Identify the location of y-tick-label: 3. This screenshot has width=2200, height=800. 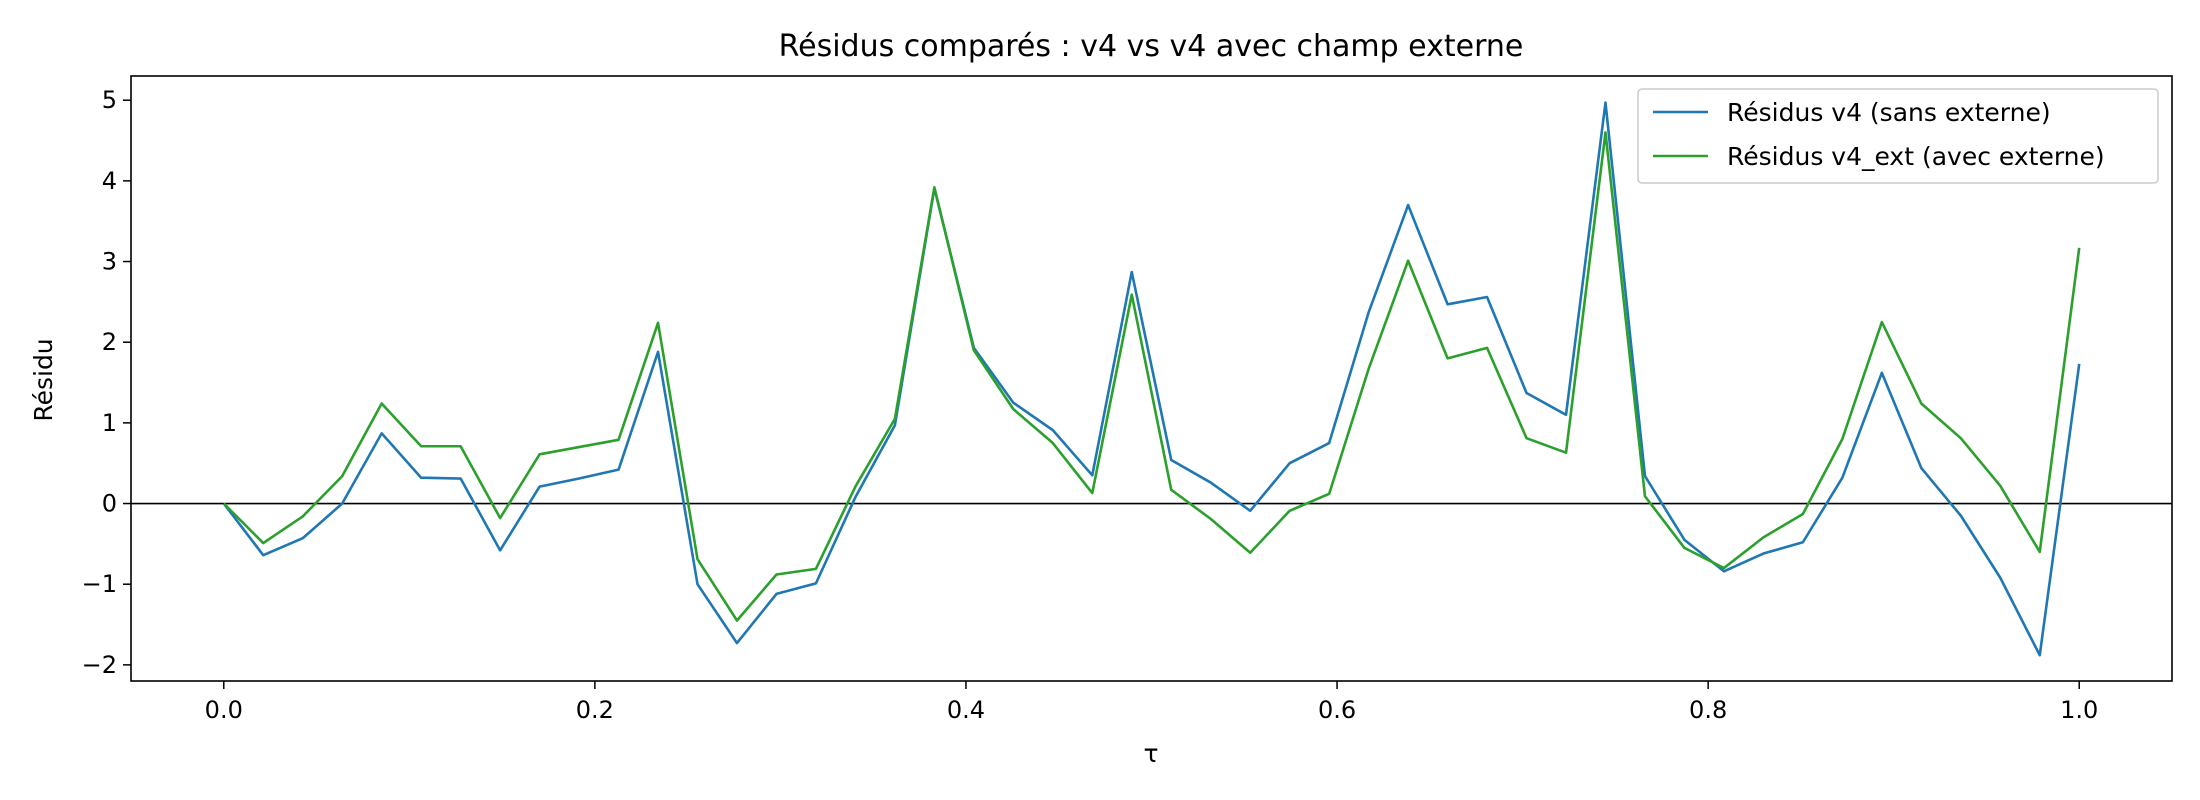
(109, 262).